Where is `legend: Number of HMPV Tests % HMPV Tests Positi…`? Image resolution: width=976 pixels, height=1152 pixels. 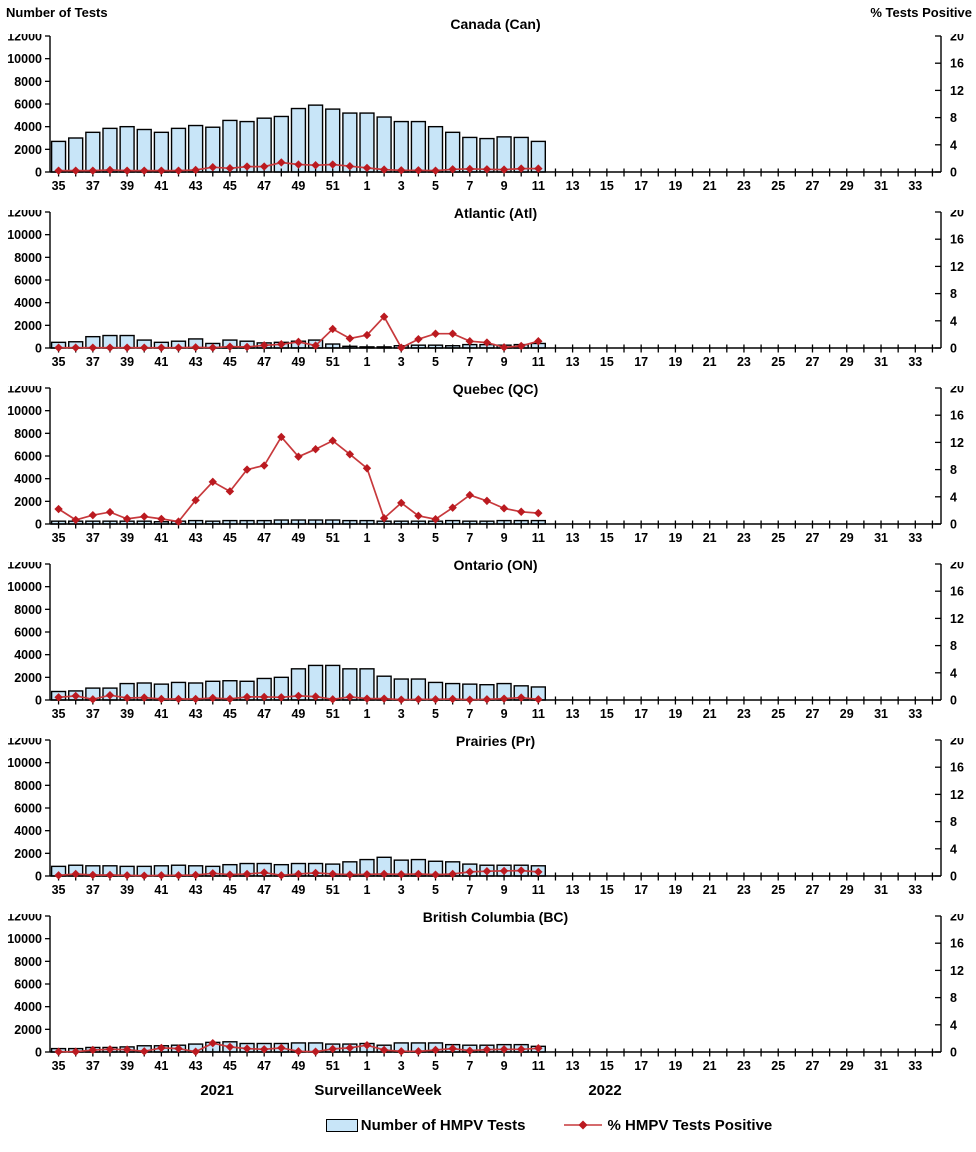
legend: Number of HMPV Tests % HMPV Tests Positi… is located at coordinates (488, 1125).